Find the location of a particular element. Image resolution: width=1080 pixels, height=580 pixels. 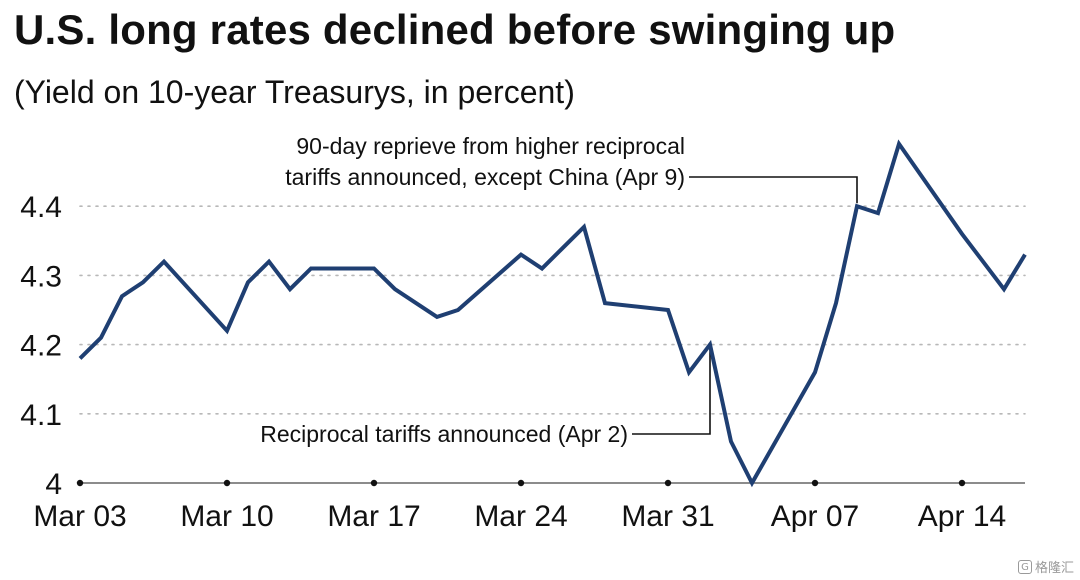

y-axis: 4 4.1 4.2 4.3 4.4 is located at coordinates (41, 346).